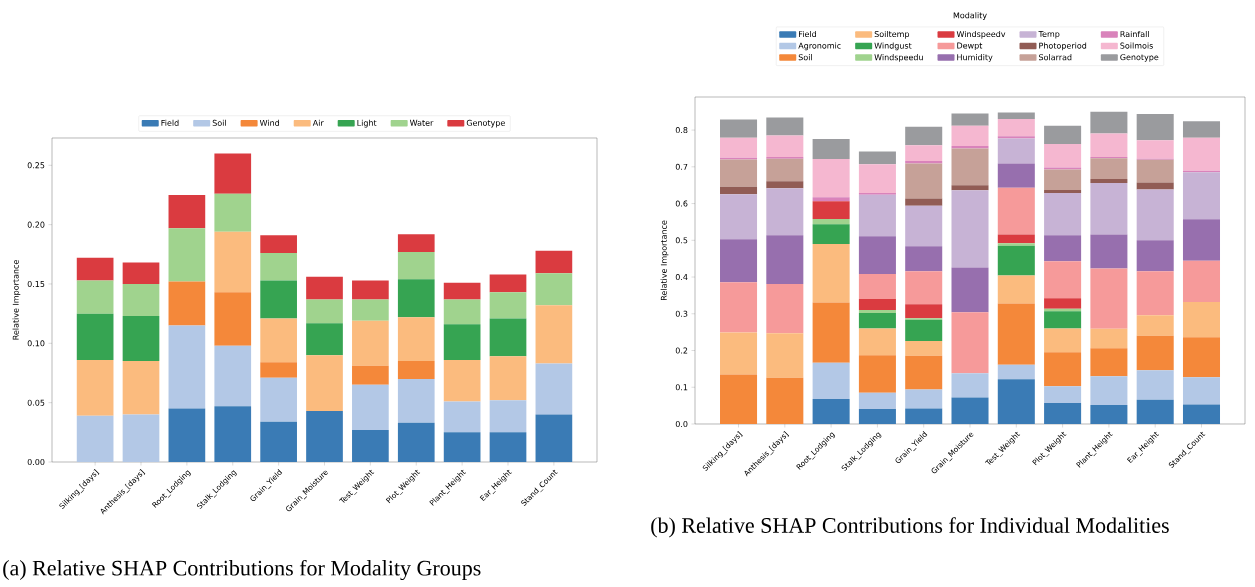 Image resolution: width=1255 pixels, height=587 pixels. Describe the element at coordinates (36, 283) in the screenshot. I see `y-tick-label: 0.15` at that location.